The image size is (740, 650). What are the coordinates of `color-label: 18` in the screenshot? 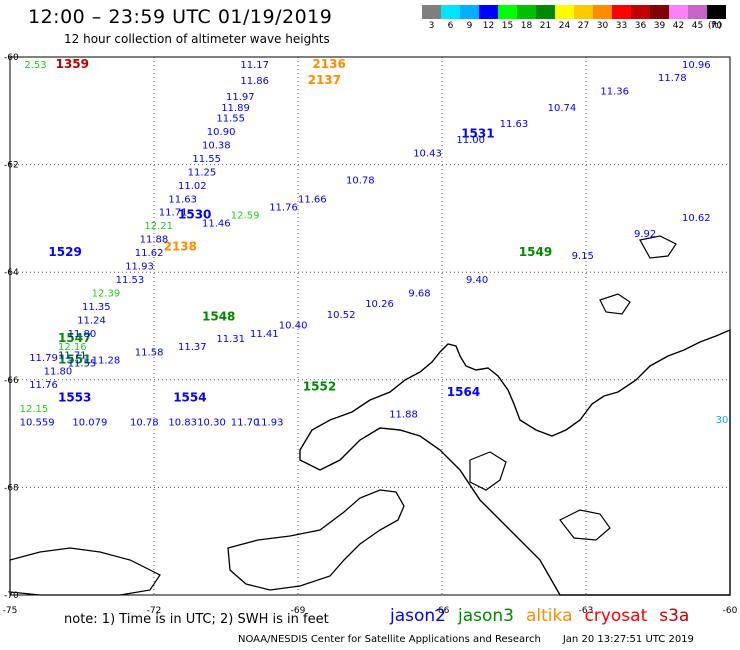 It's located at (526, 26).